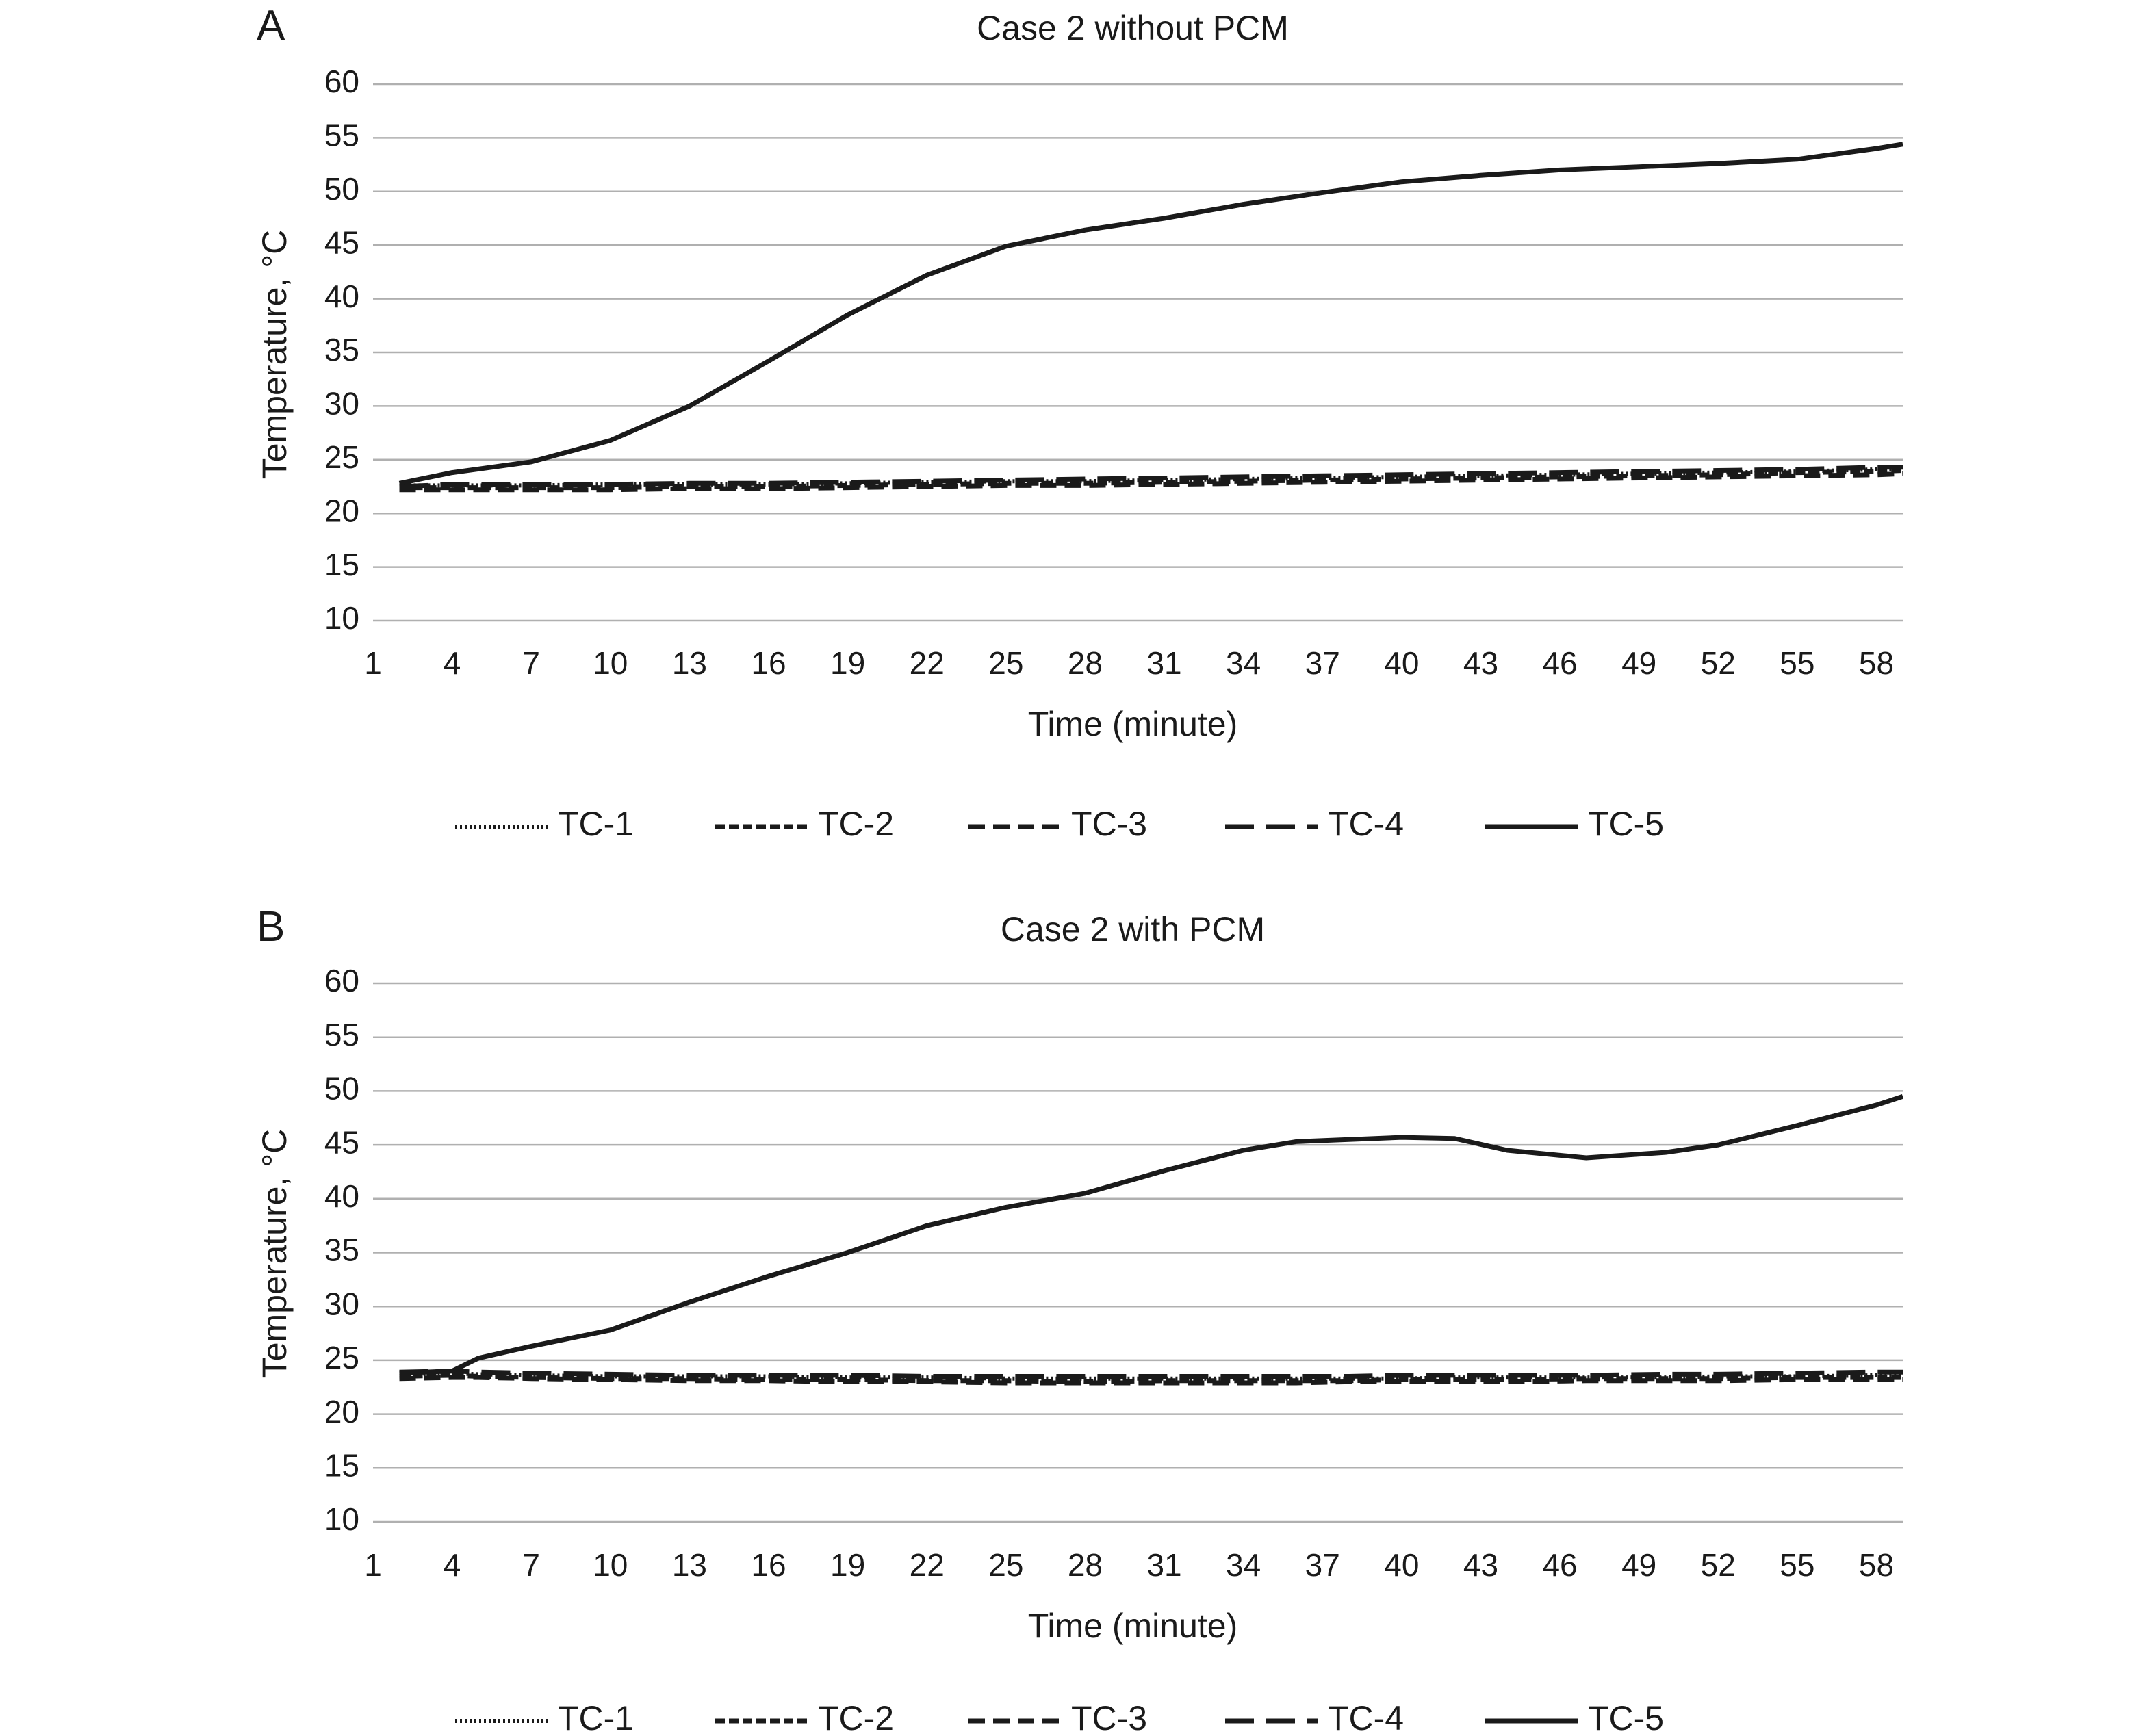  What do you see at coordinates (769, 663) in the screenshot?
I see `x-tick-label: 16` at bounding box center [769, 663].